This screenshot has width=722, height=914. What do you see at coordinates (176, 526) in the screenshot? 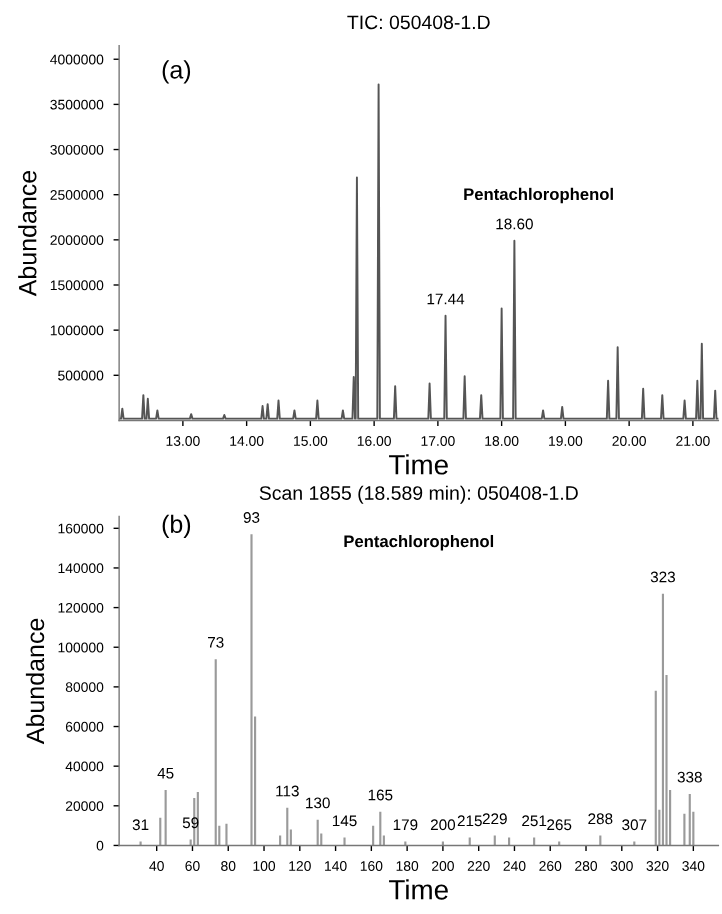
I see `annotation: (b)` at bounding box center [176, 526].